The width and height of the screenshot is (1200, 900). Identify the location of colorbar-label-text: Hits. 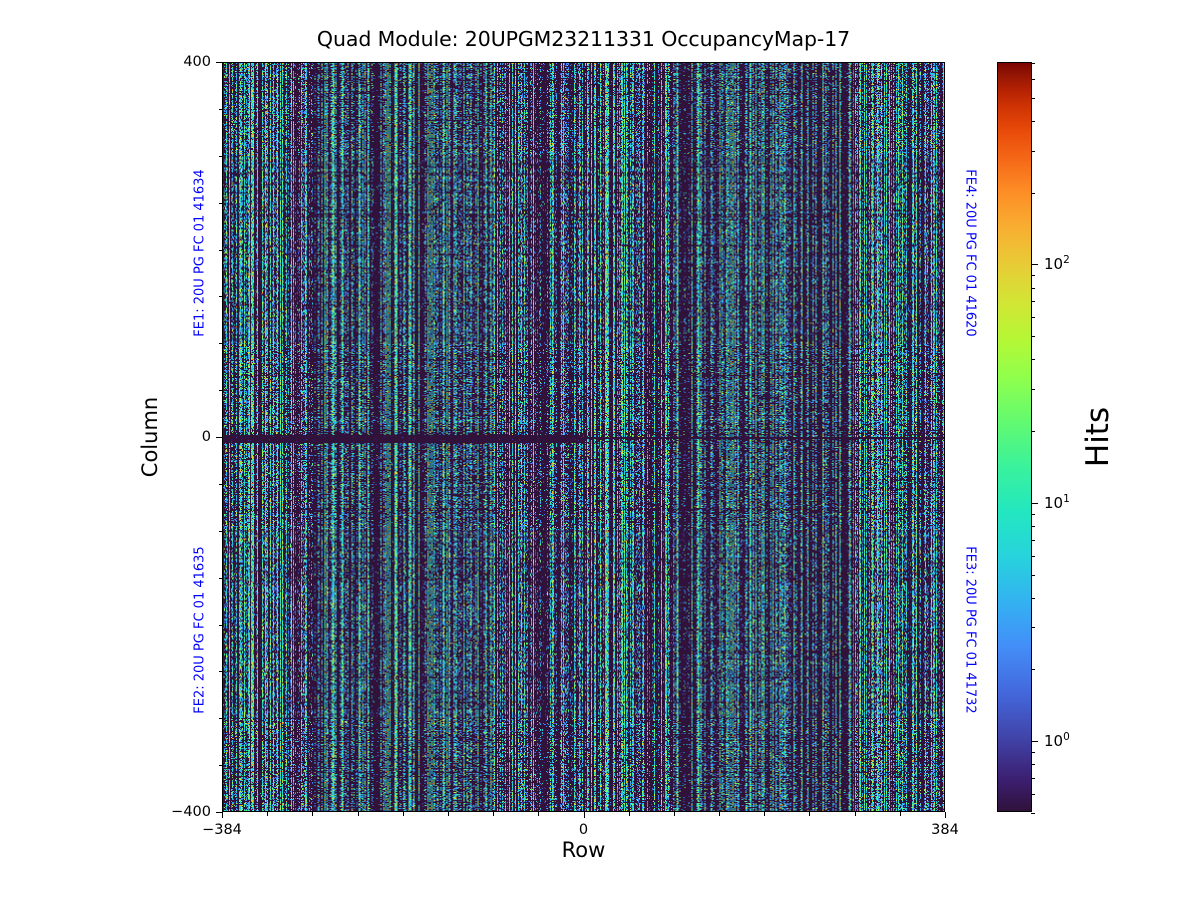
(1098, 437).